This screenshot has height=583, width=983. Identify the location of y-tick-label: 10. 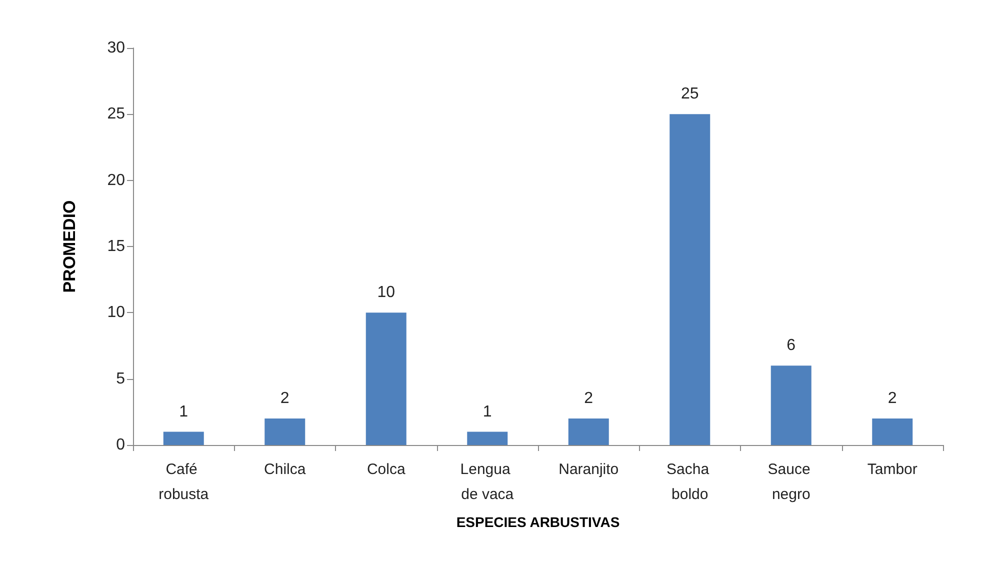
(116, 313).